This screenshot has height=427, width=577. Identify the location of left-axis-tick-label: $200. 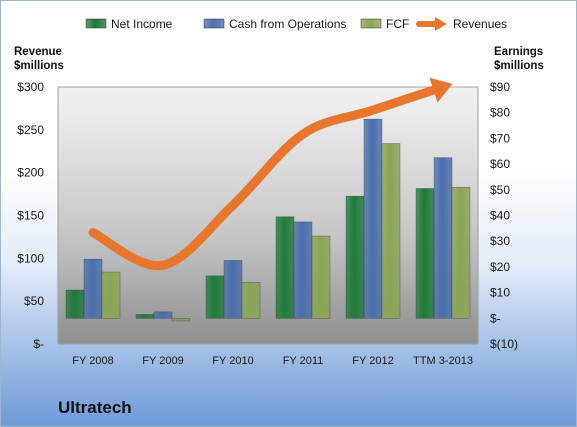
(30, 173).